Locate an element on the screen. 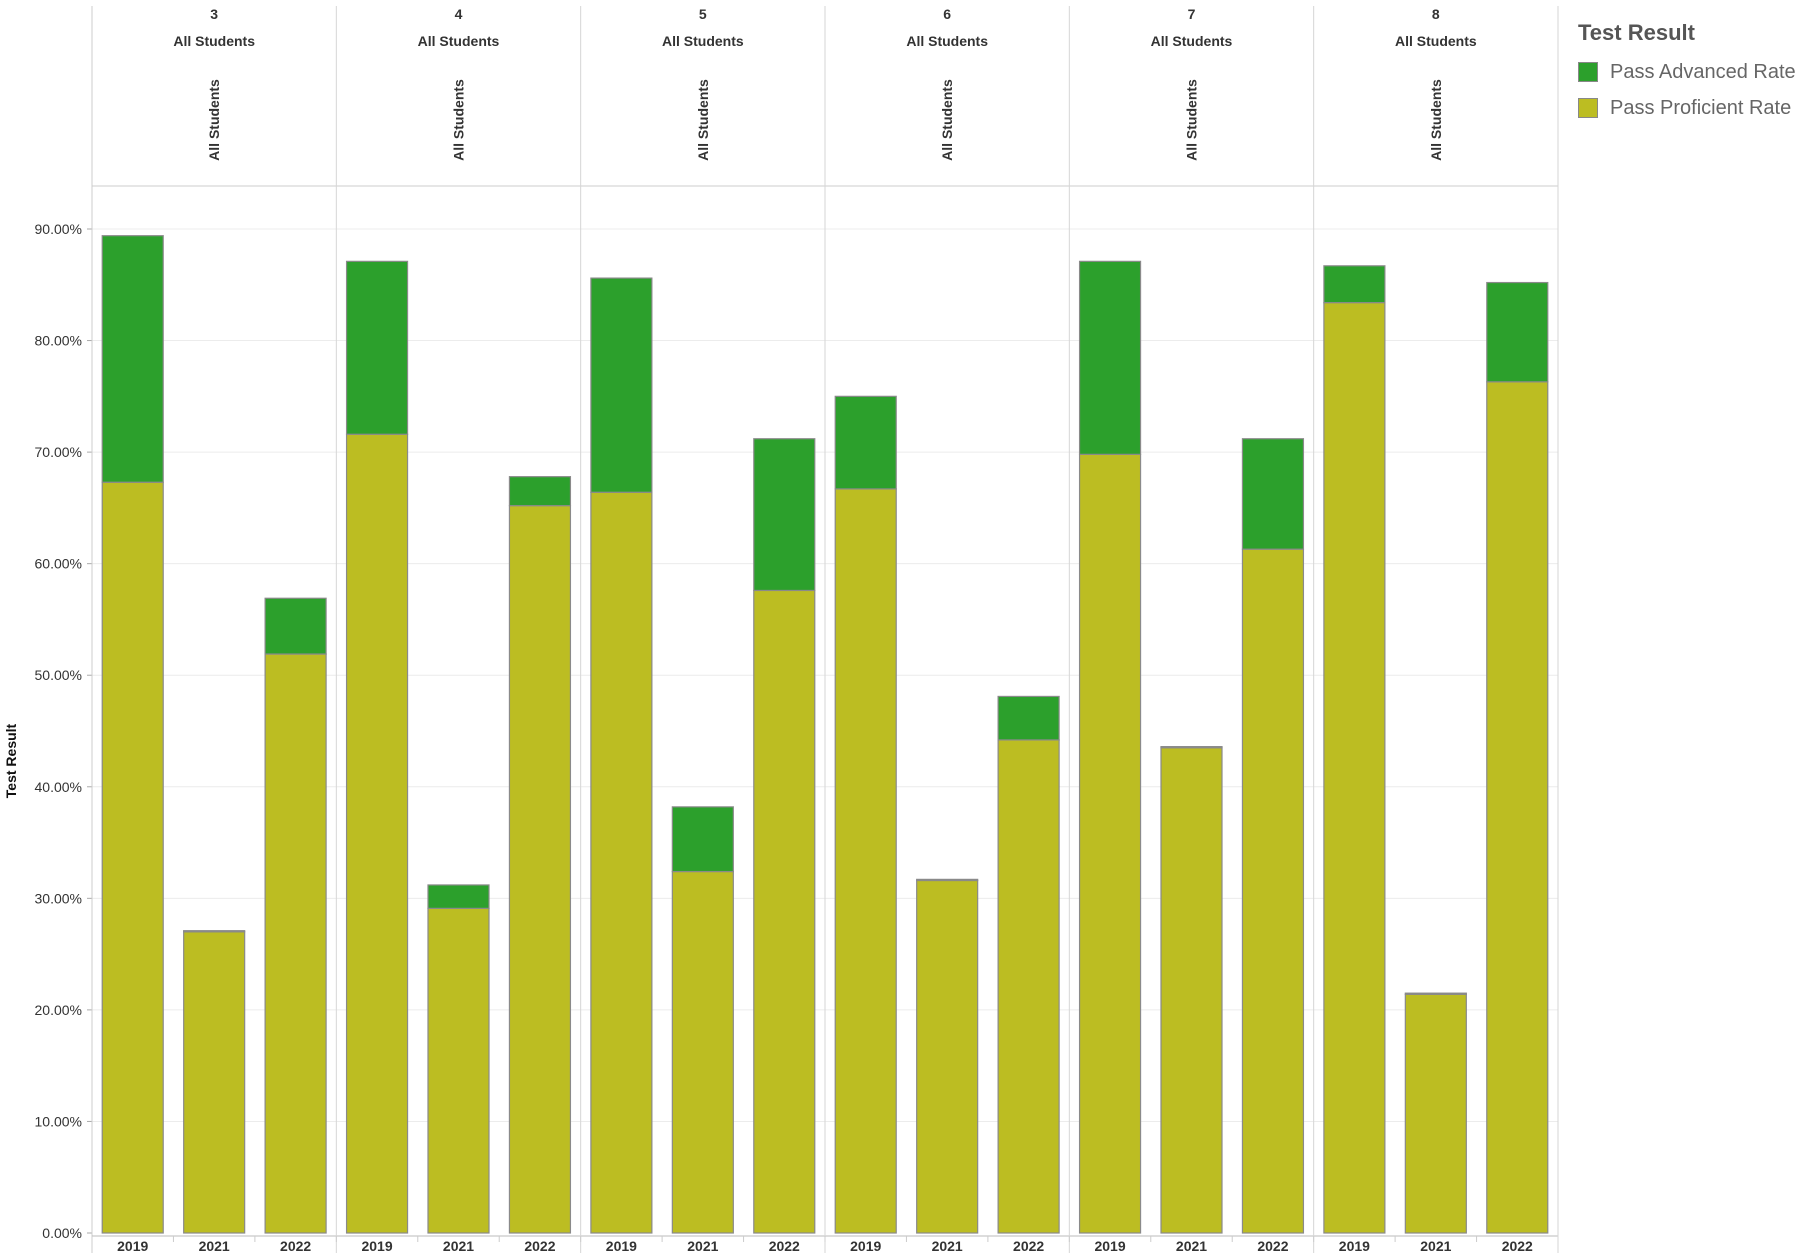 The height and width of the screenshot is (1253, 1806). y-tick-label: 20.00% is located at coordinates (58, 1010).